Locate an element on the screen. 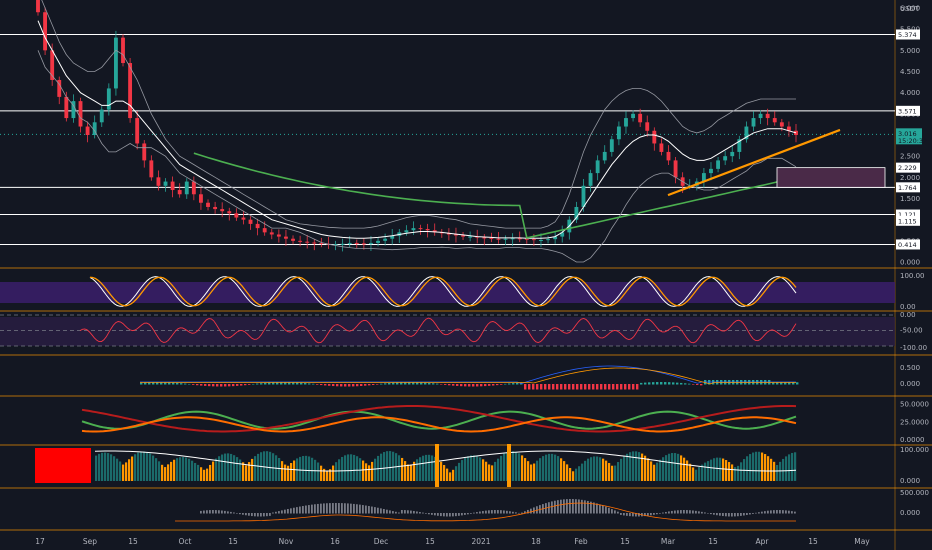 Image resolution: width=932 pixels, height=550 pixels. dmi-tick: 25.0000 is located at coordinates (914, 422).